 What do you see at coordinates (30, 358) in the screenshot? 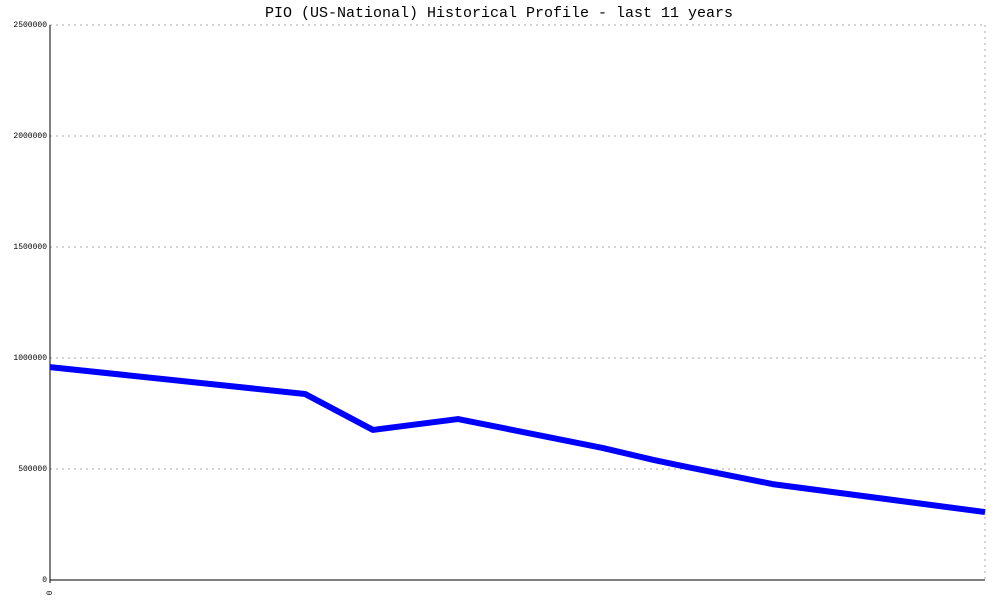
I see `y-tick-label: 1000000` at bounding box center [30, 358].